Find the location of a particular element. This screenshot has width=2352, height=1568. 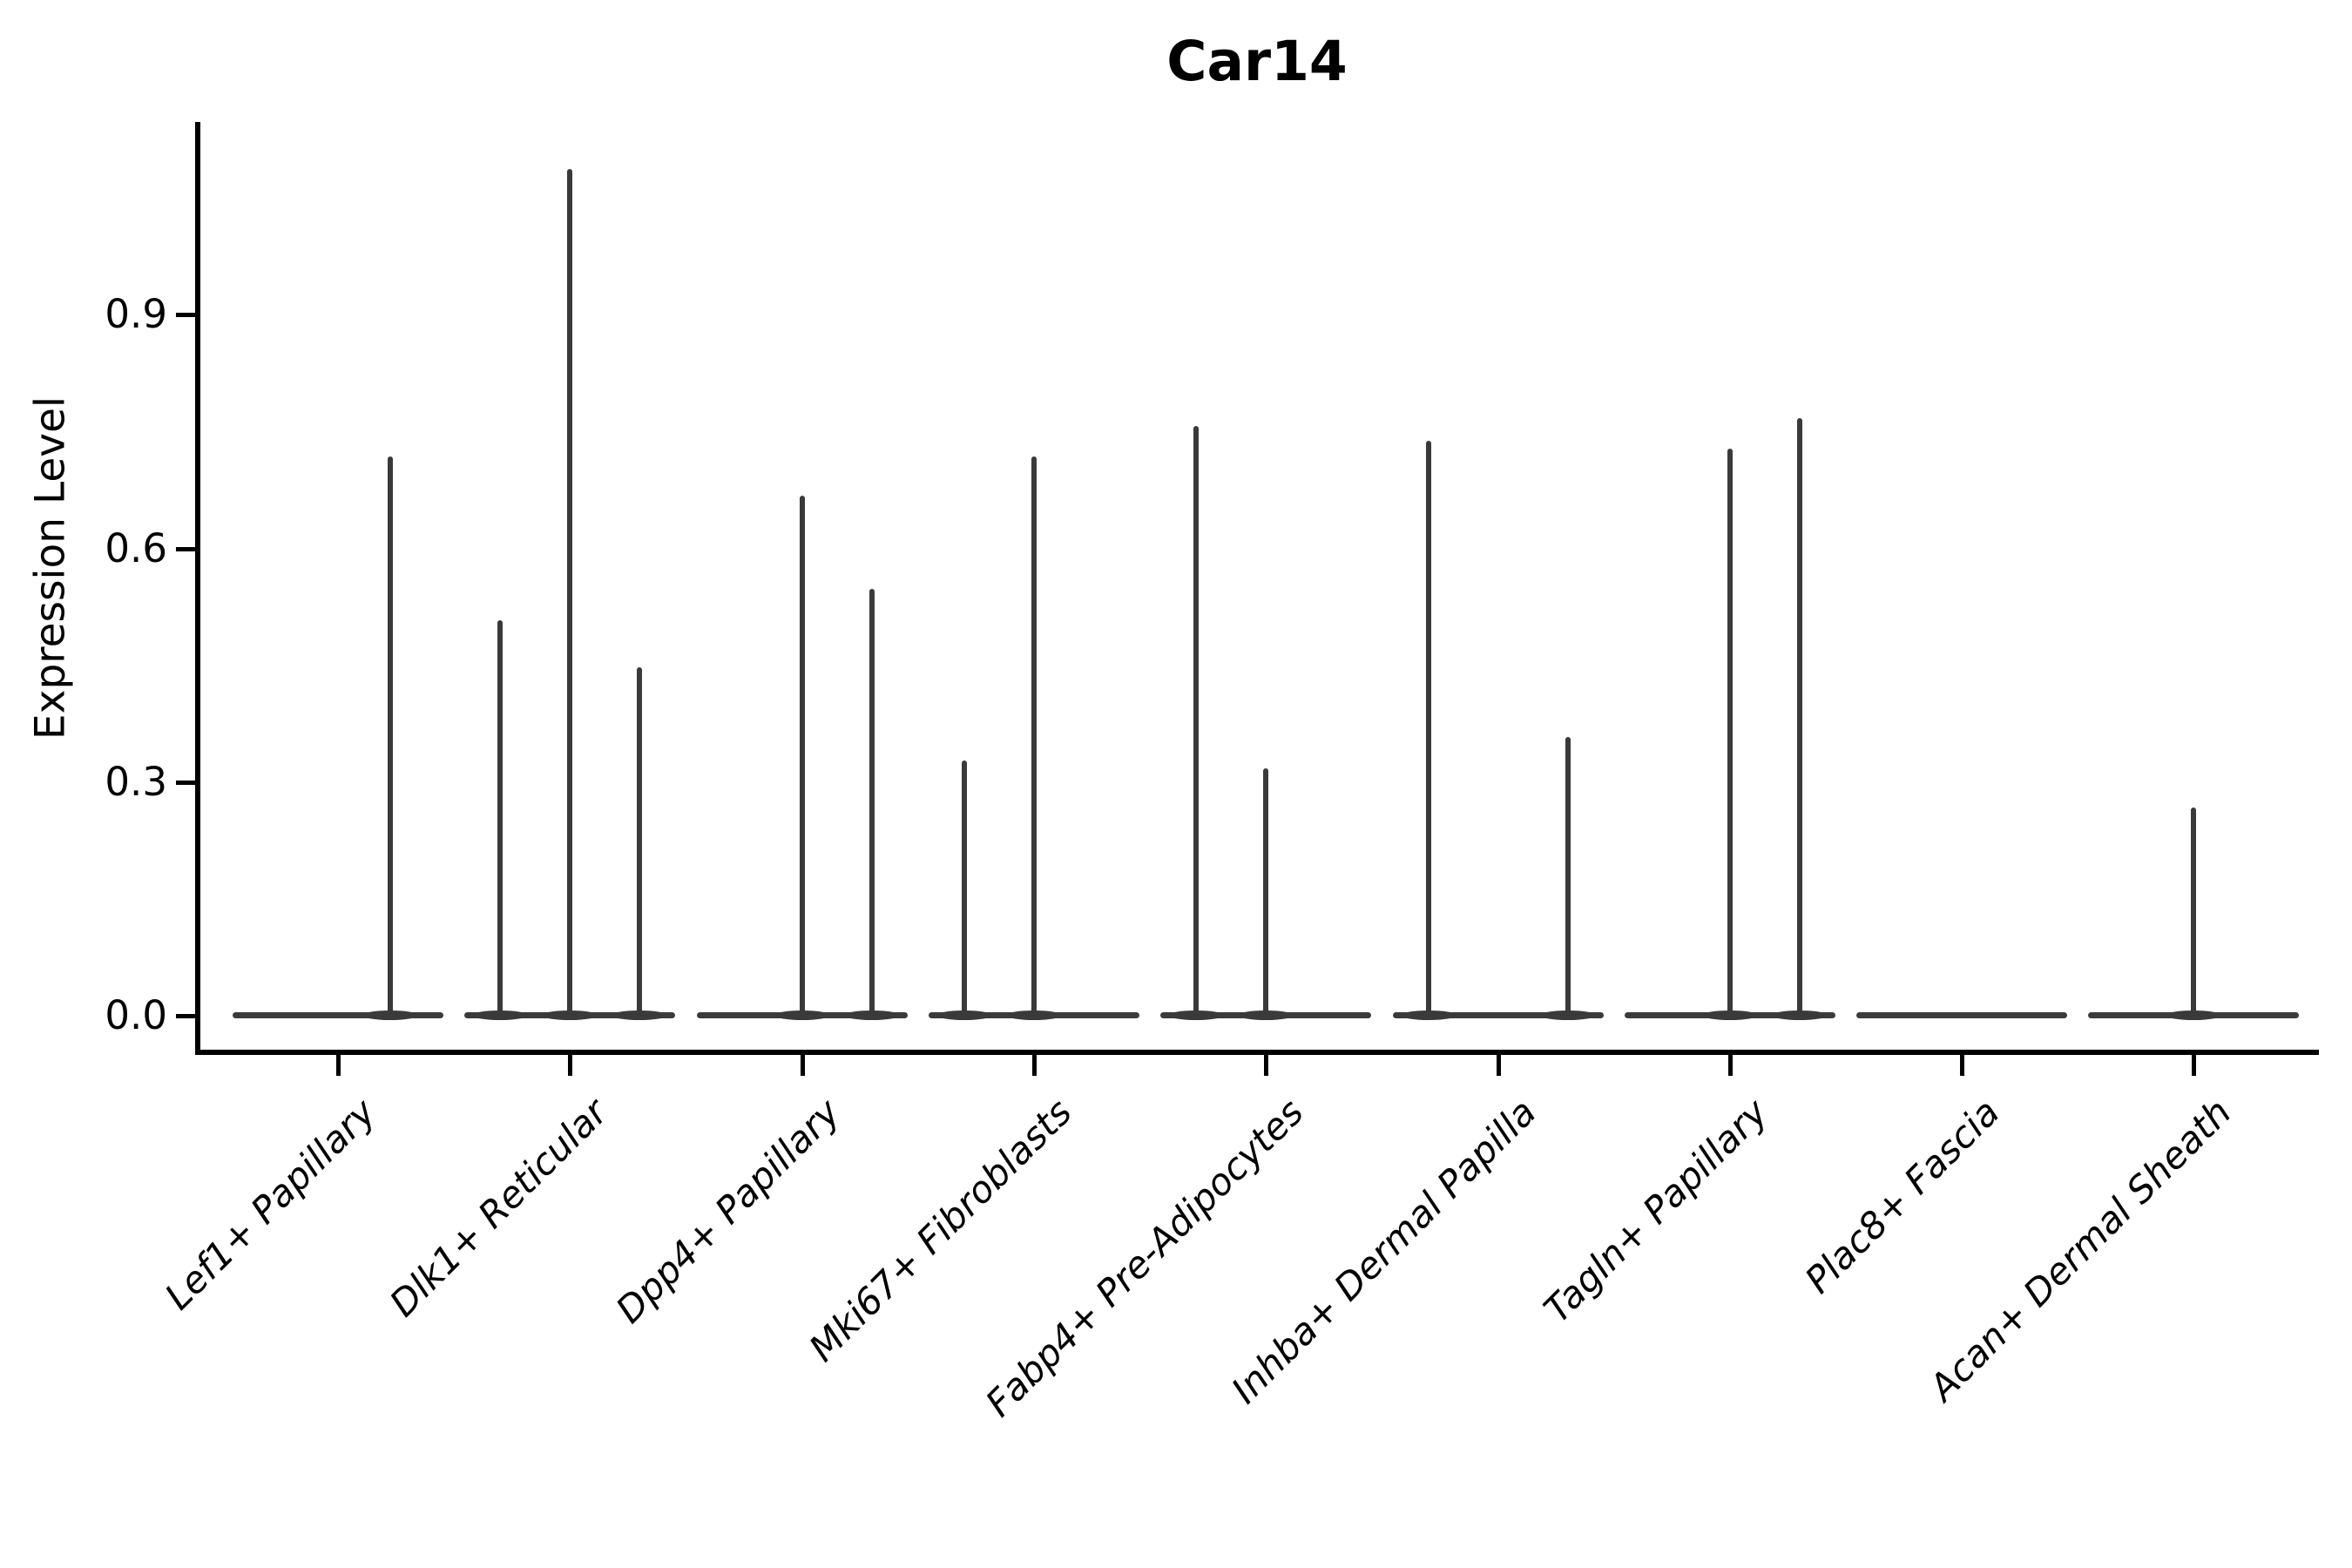

y-tick-label: 0.0 is located at coordinates (136, 1015).